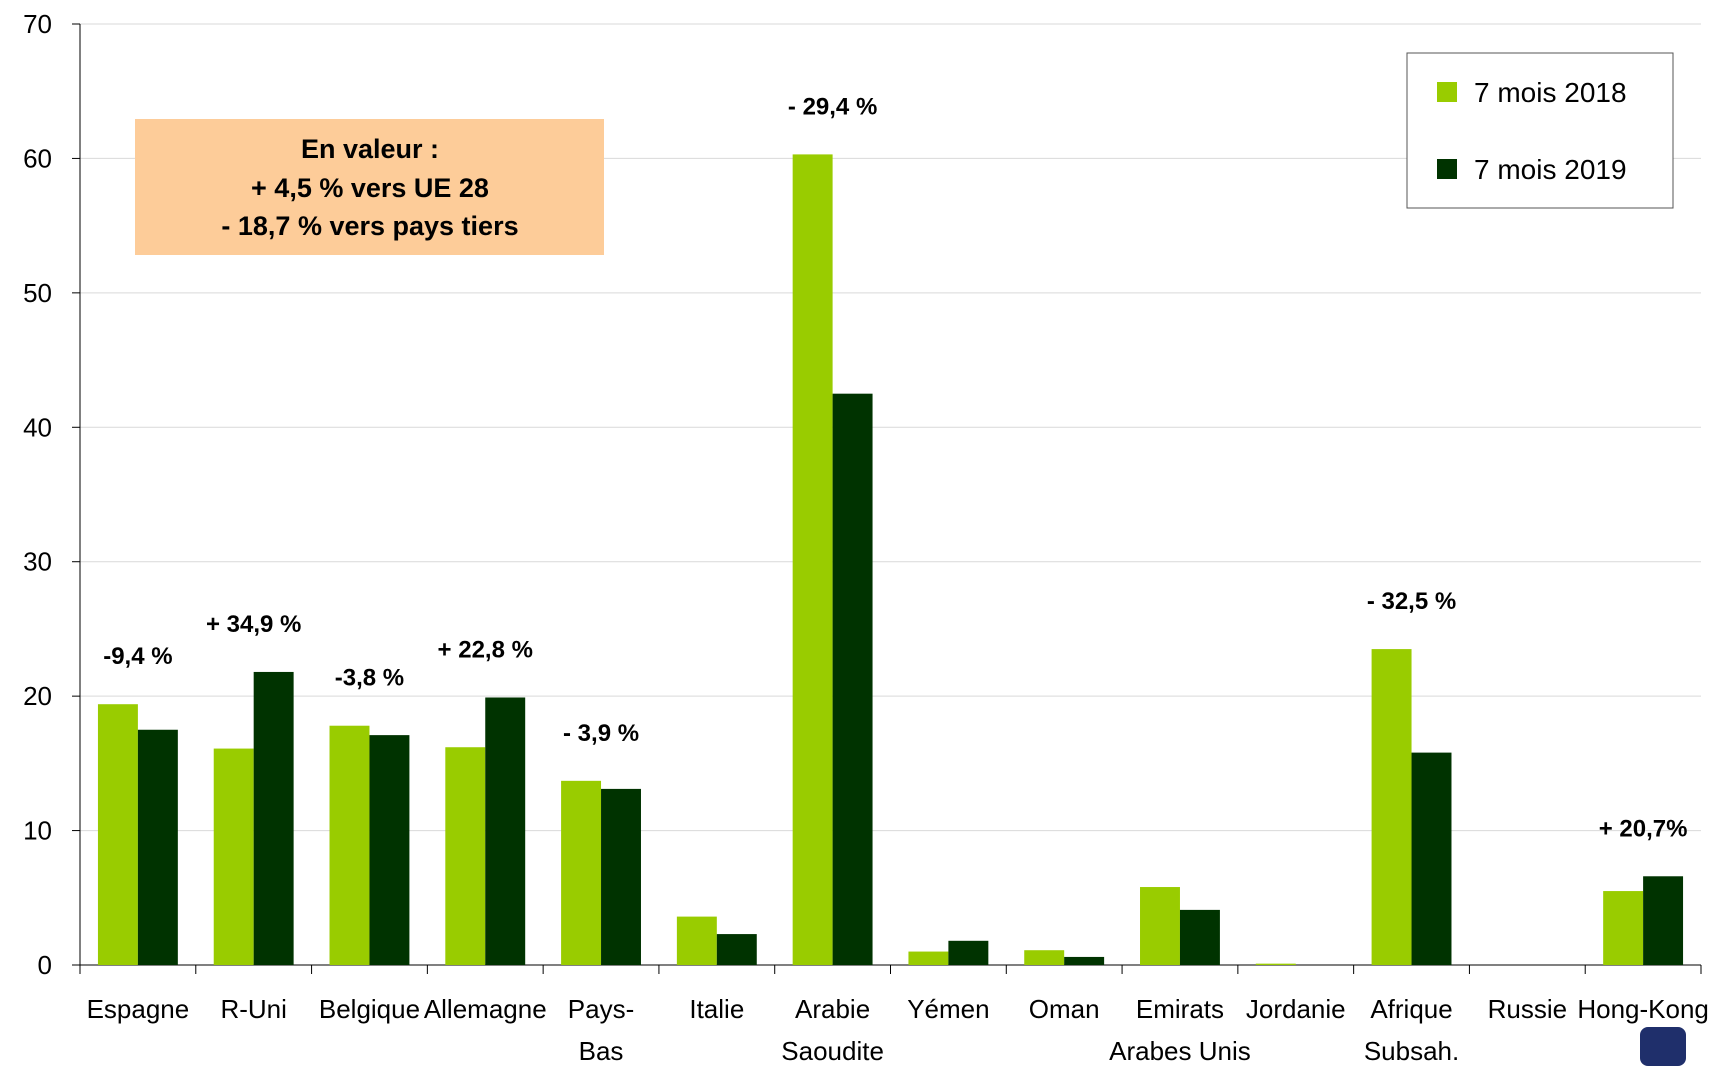 The height and width of the screenshot is (1066, 1724). I want to click on y-tick-label: 20, so click(37, 696).